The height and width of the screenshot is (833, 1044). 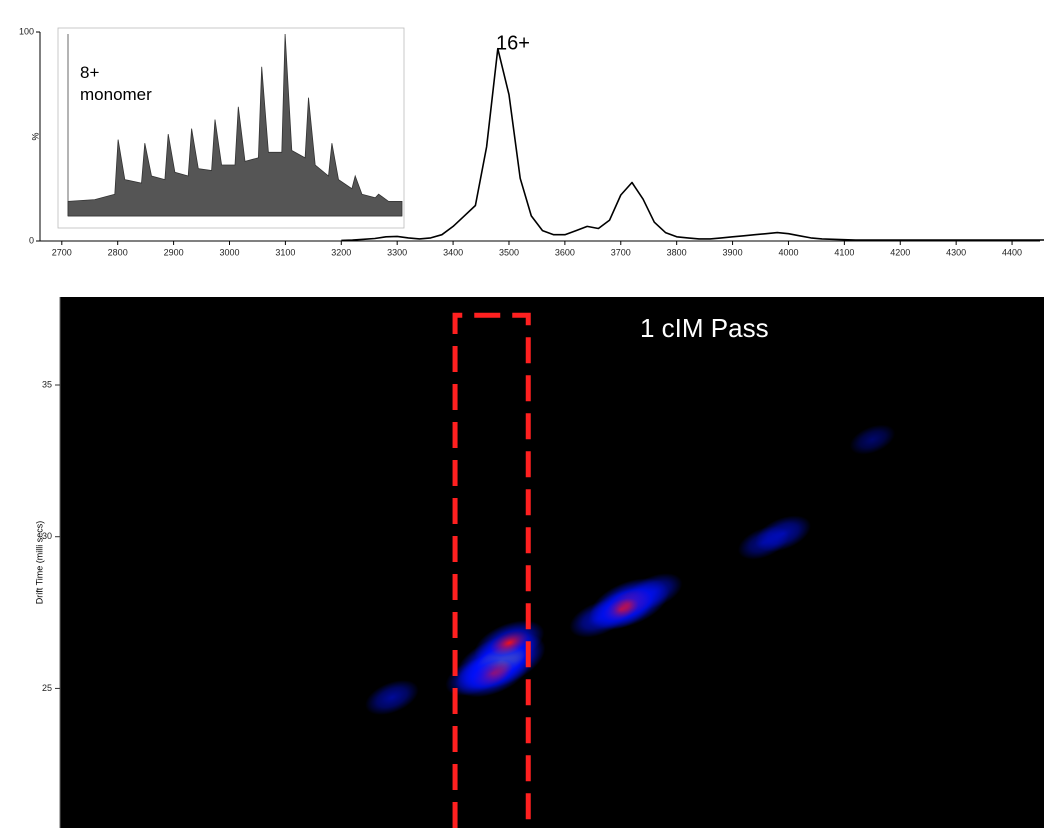 What do you see at coordinates (229, 252) in the screenshot?
I see `x-tick-label: 3000` at bounding box center [229, 252].